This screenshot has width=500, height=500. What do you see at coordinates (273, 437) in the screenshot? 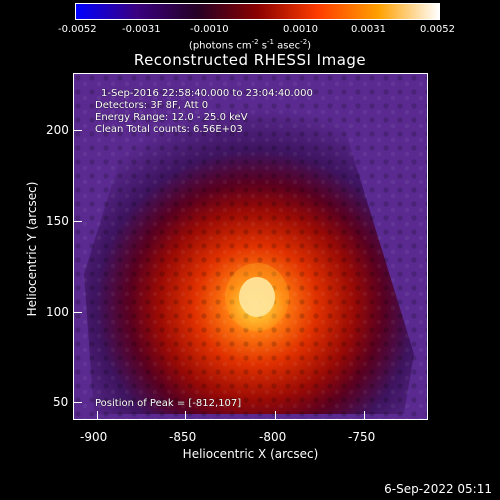
I see `x-tick-label: -800` at bounding box center [273, 437].